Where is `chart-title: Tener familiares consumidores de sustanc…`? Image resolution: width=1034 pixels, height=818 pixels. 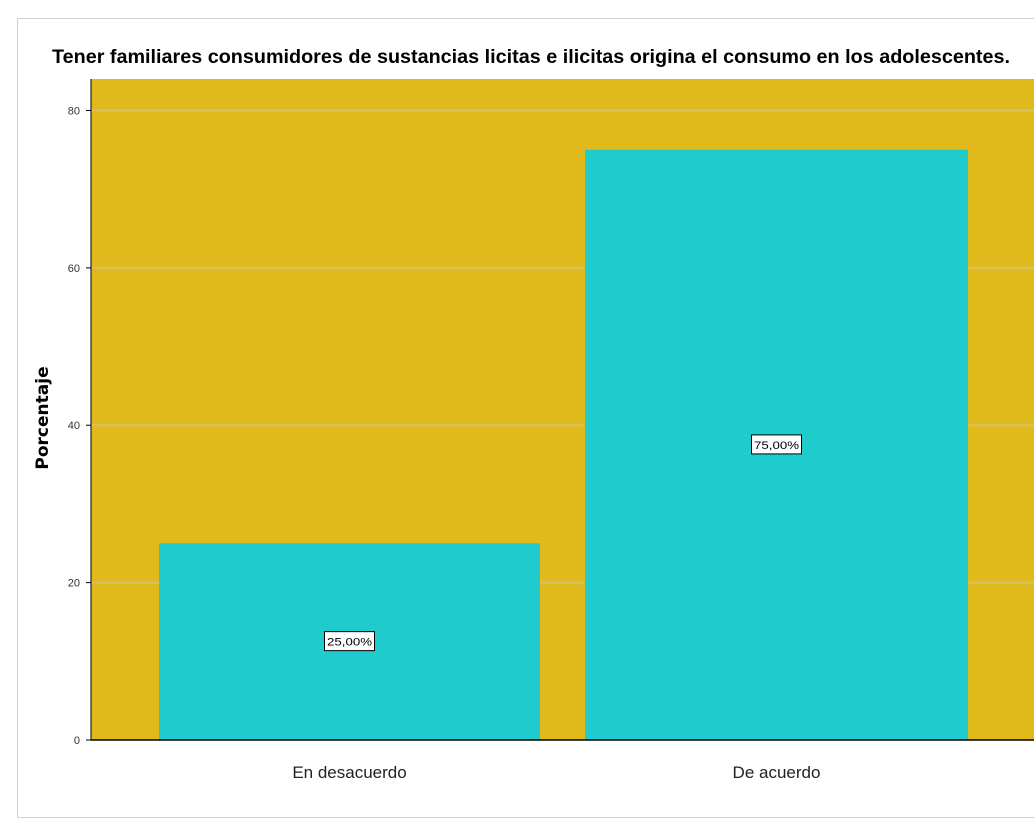 chart-title: Tener familiares consumidores de sustanc… is located at coordinates (531, 57).